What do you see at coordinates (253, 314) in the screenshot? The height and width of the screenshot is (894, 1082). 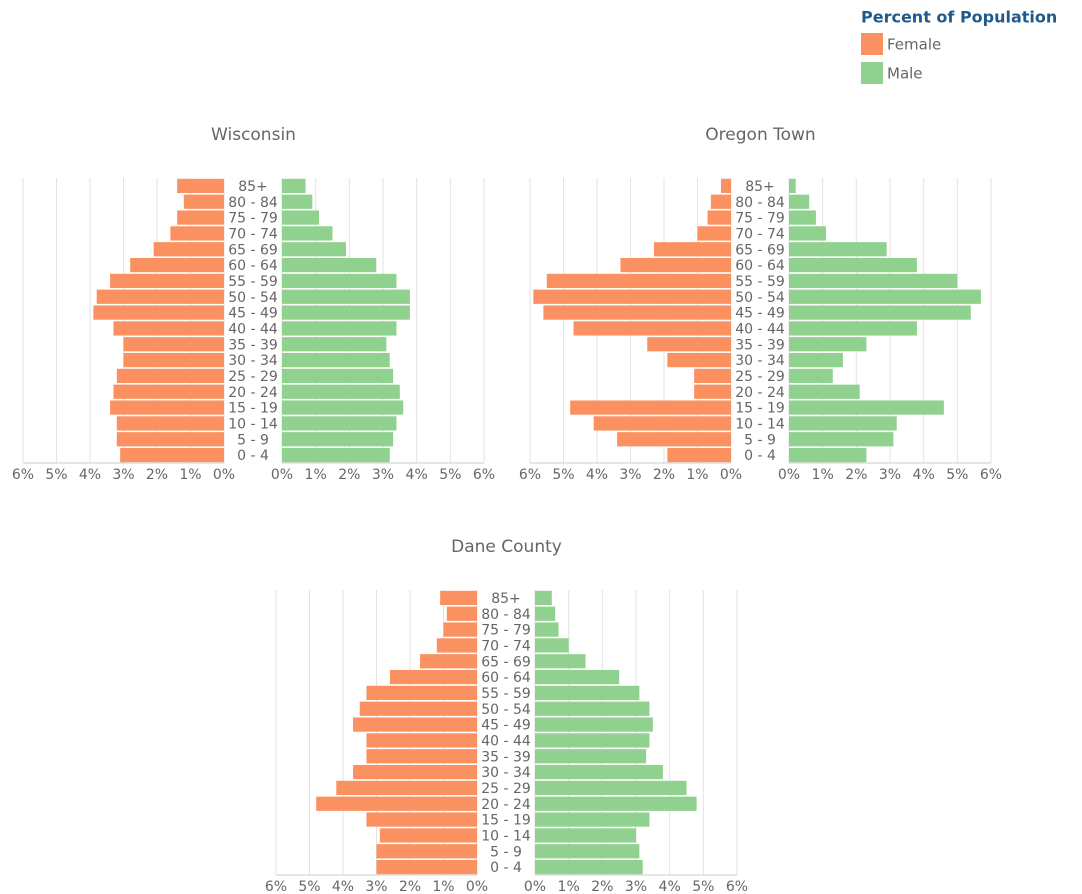 I see `category-label: 45 - 49` at bounding box center [253, 314].